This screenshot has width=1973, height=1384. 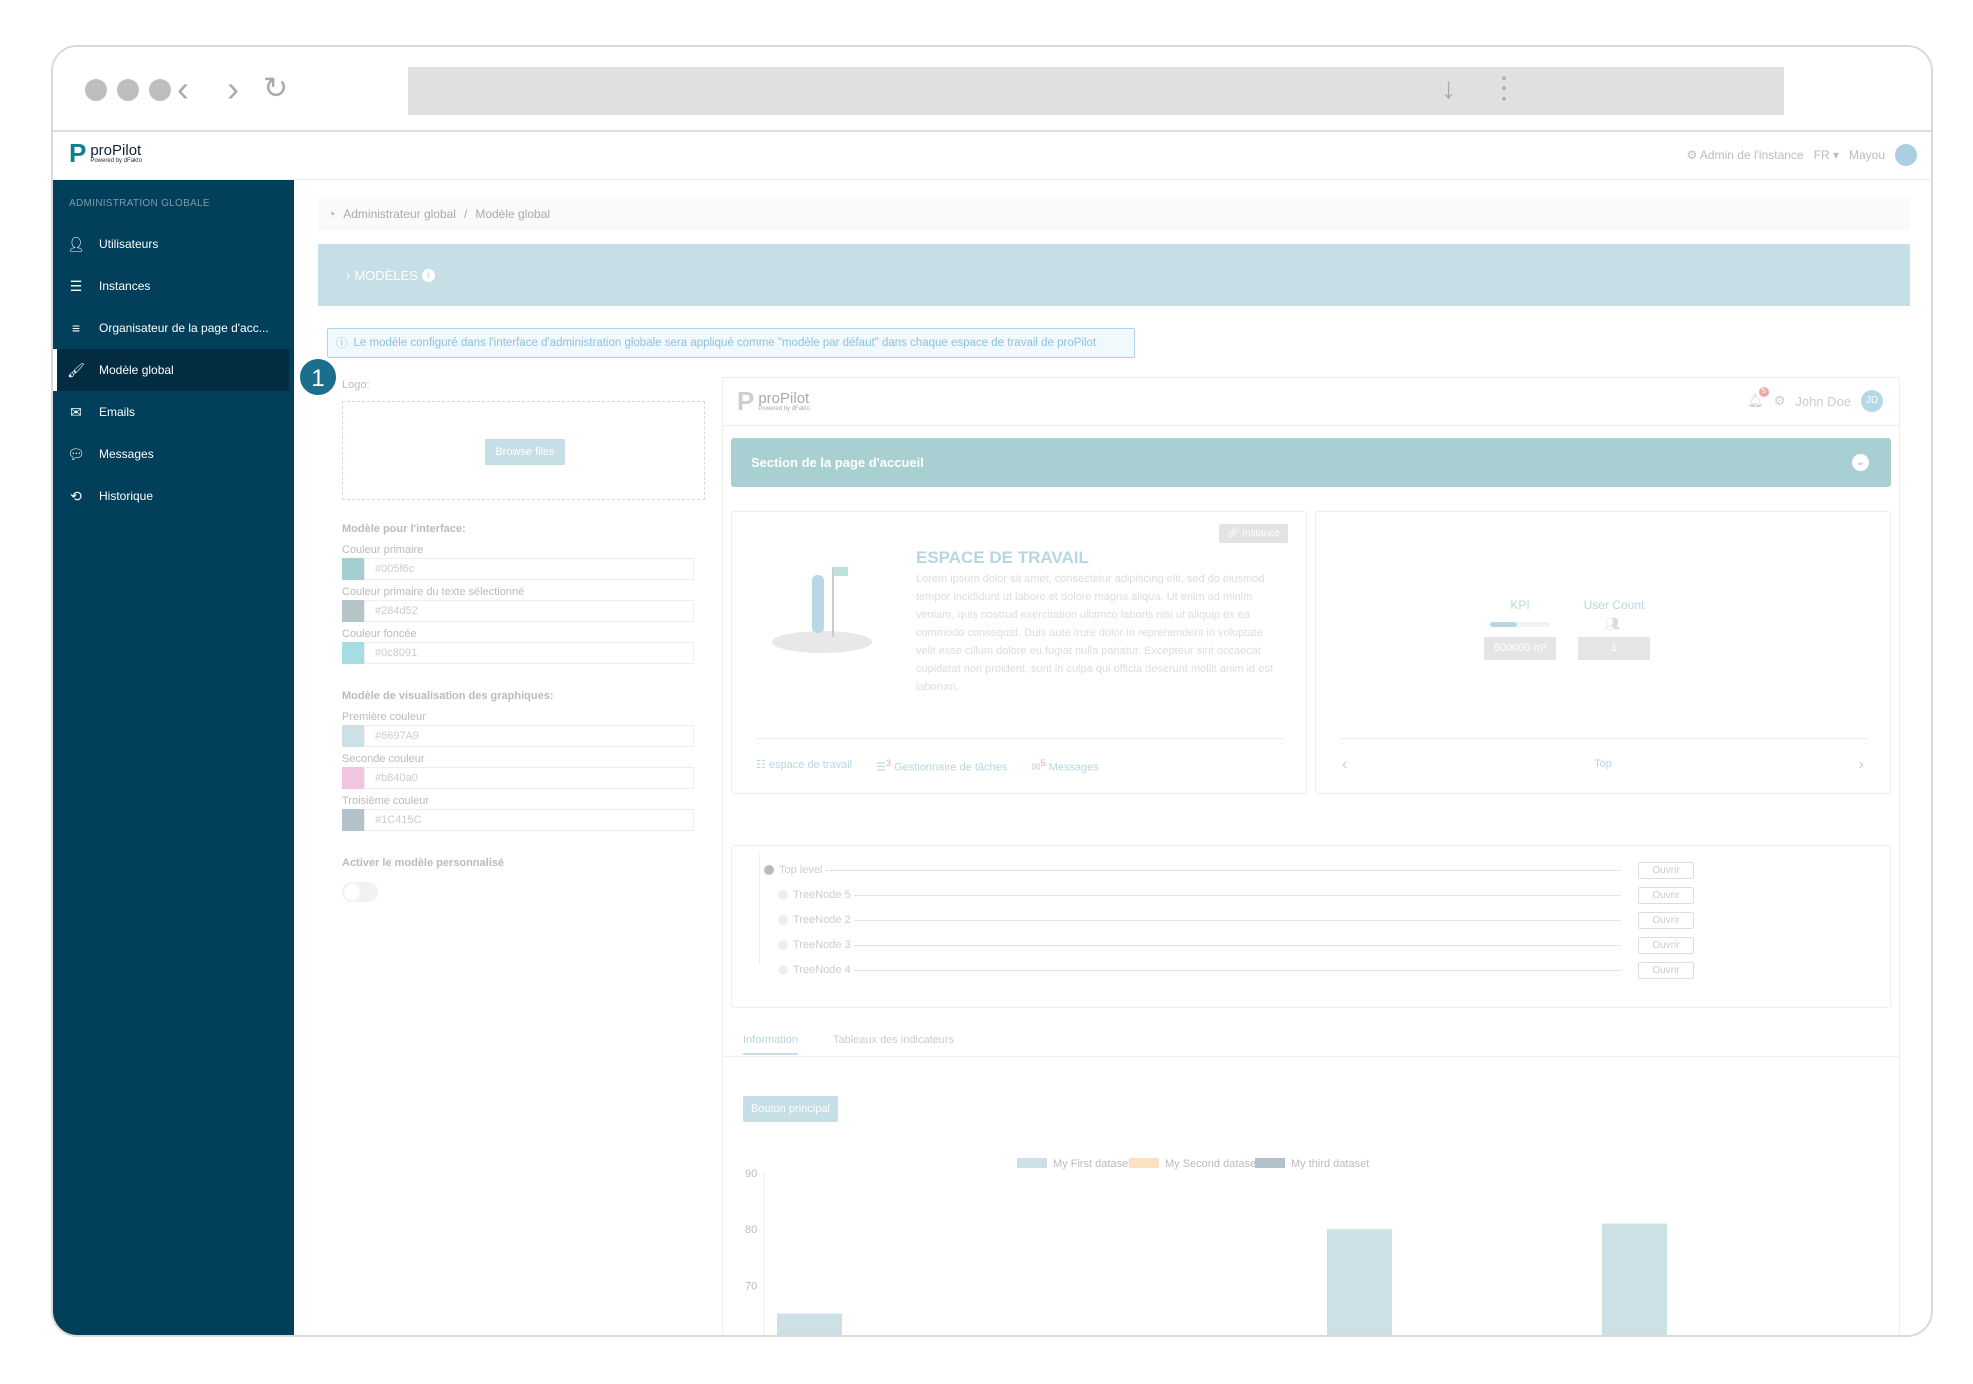 What do you see at coordinates (1860, 462) in the screenshot?
I see `chevron-down-icon: ⌄` at bounding box center [1860, 462].